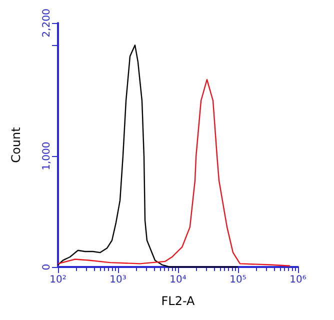  What do you see at coordinates (178, 301) in the screenshot?
I see `x-axis-title: FL2-A` at bounding box center [178, 301].